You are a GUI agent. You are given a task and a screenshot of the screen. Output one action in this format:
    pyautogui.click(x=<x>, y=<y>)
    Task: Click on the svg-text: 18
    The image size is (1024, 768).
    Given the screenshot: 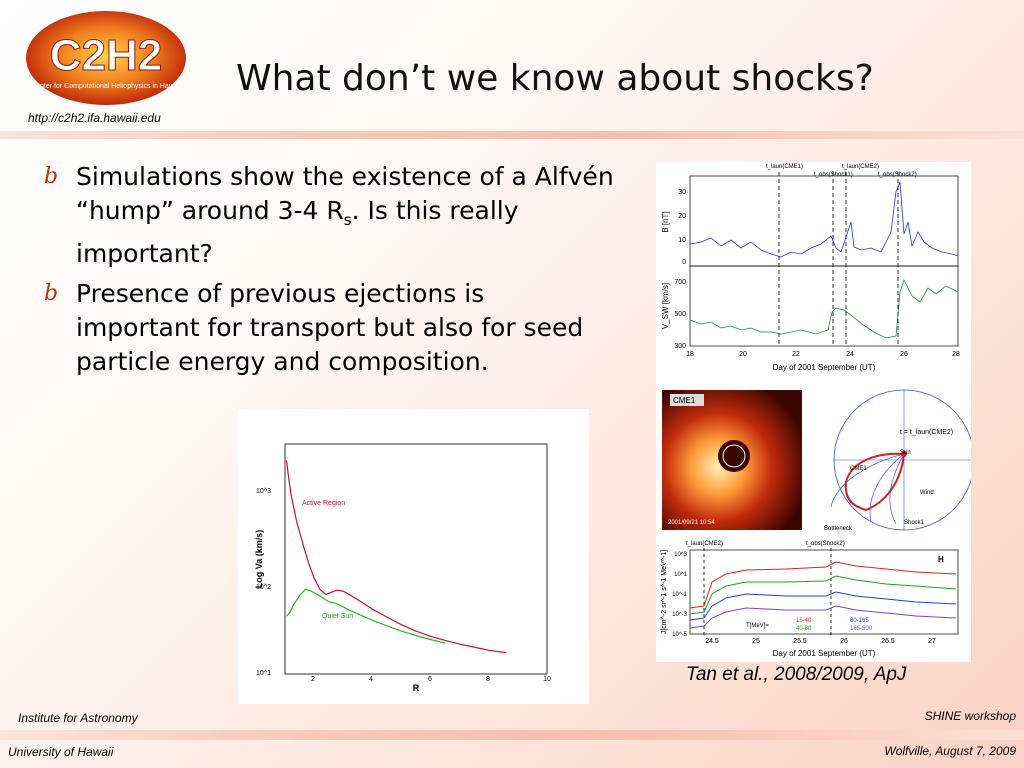 What is the action you would take?
    pyautogui.click(x=690, y=354)
    